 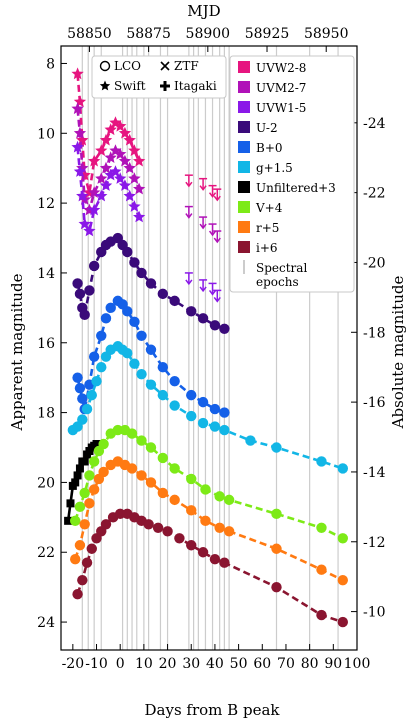 What do you see at coordinates (130, 86) in the screenshot?
I see `marker-legend-label: Swift` at bounding box center [130, 86].